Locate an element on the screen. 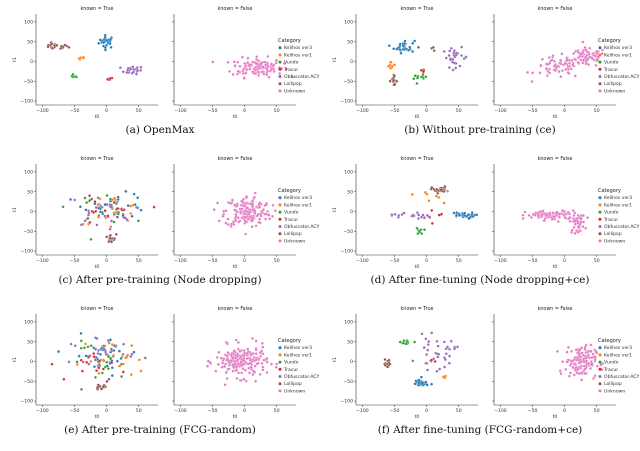  subfigure-caption: (c) After pre-training (Node dropping) is located at coordinates (159, 280).